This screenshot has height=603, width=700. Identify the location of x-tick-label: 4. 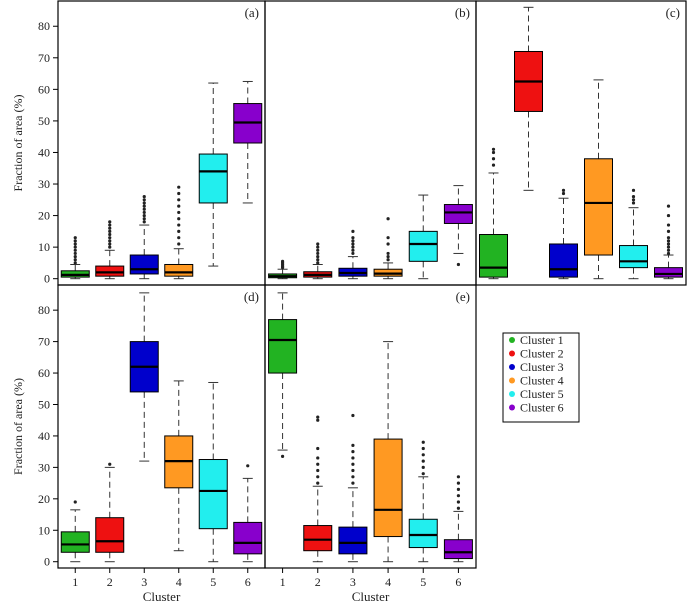
(179, 582).